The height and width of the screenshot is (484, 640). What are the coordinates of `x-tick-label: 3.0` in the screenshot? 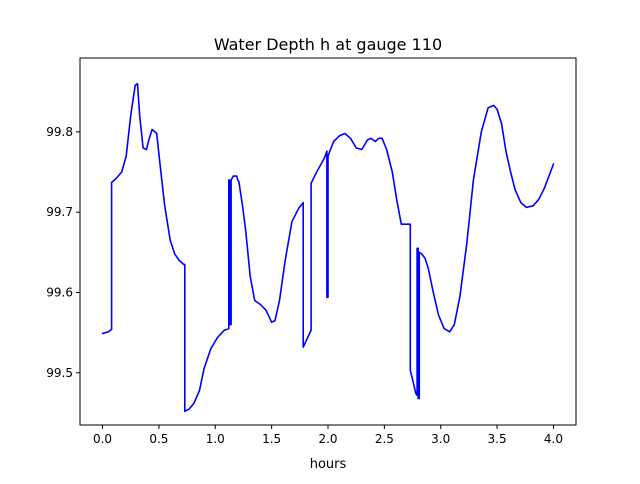 It's located at (440, 439).